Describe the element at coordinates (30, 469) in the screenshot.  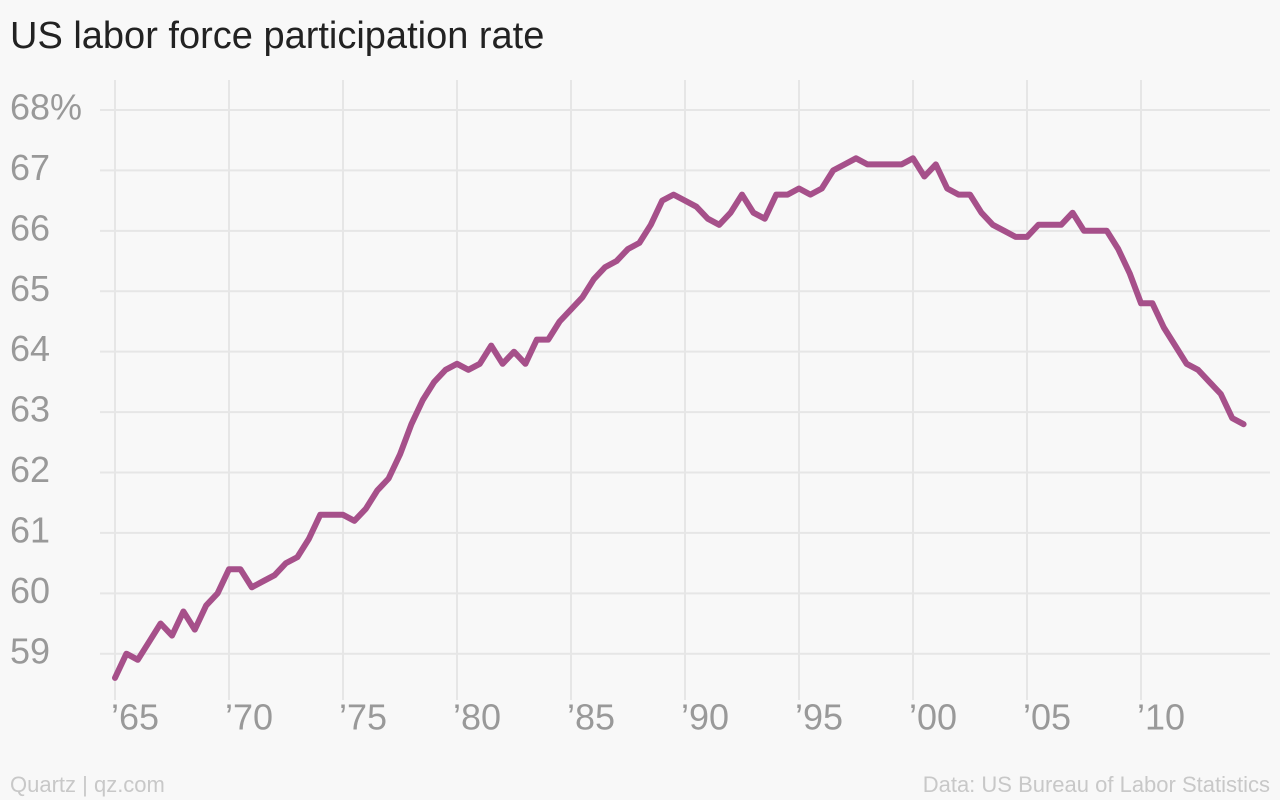
I see `y-tick-label: 62` at that location.